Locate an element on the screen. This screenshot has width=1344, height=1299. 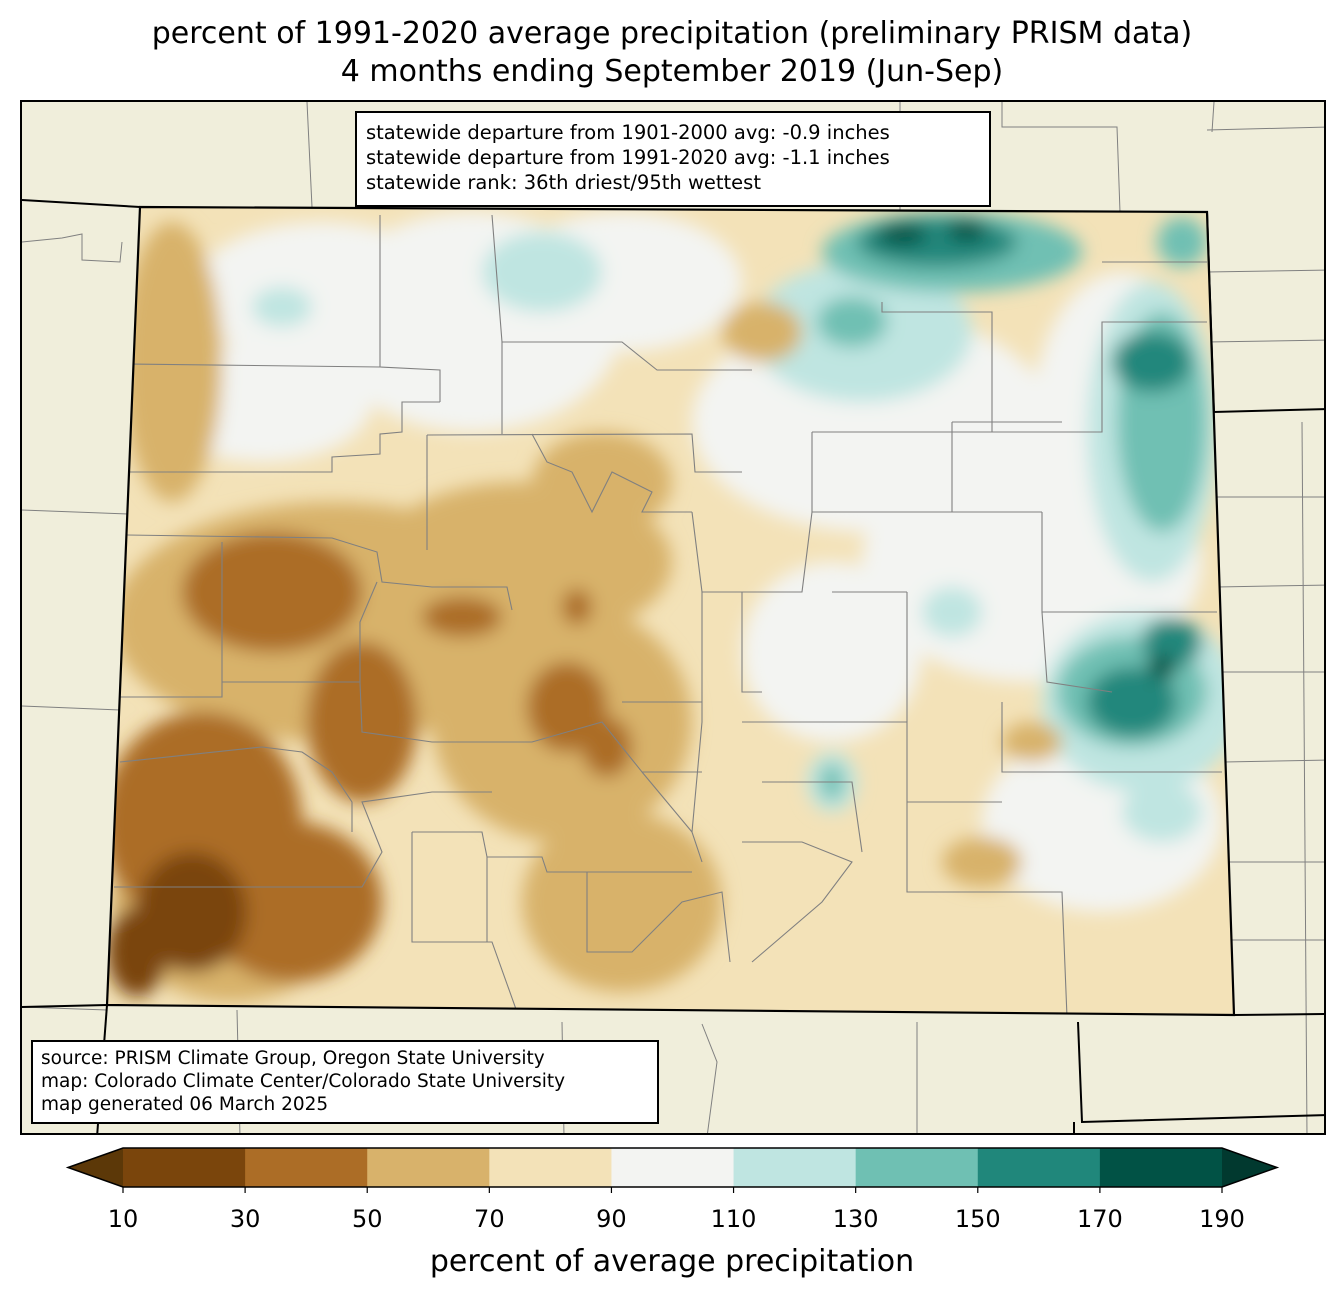
legend-tick-label: 50 is located at coordinates (367, 1219).